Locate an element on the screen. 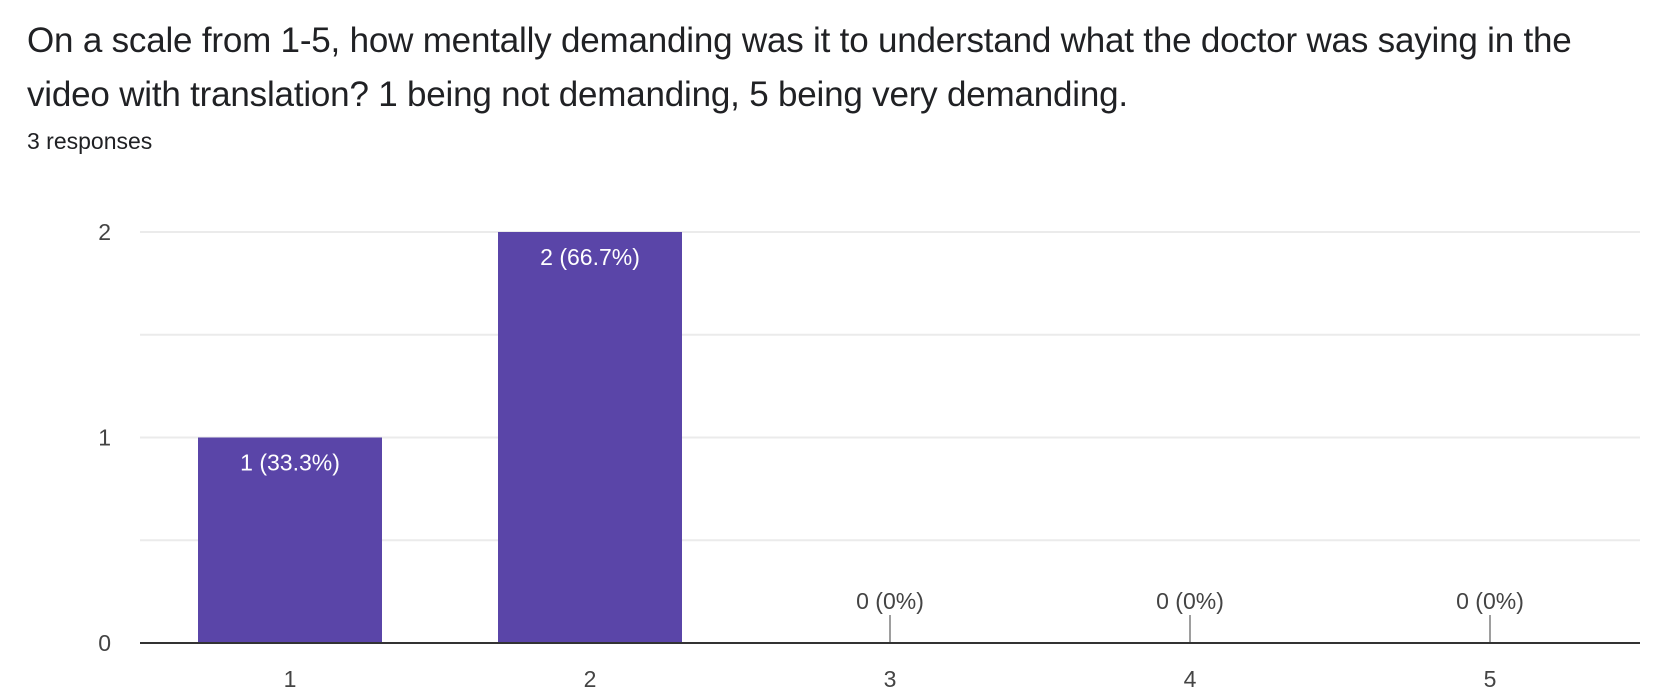 The image size is (1670, 700). bar-data-label: 1 (33.3%) is located at coordinates (290, 463).